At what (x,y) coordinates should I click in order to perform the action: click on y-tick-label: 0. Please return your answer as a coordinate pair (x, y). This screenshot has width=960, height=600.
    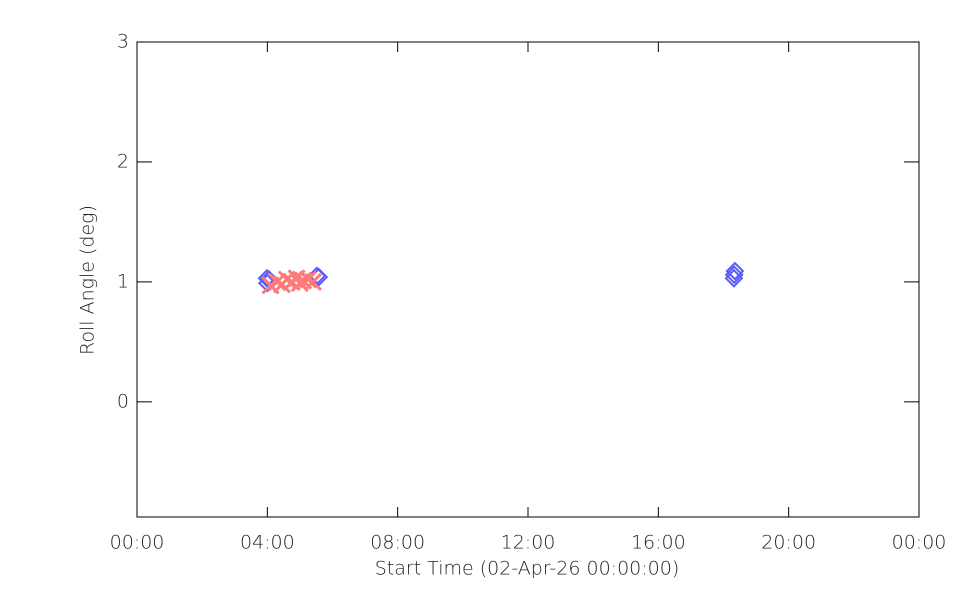
    Looking at the image, I should click on (123, 401).